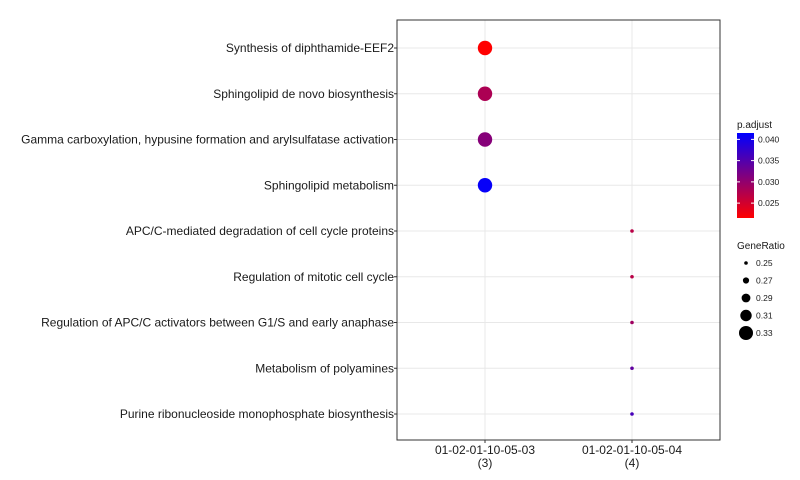 This screenshot has width=800, height=480. I want to click on gene-ratio-legend: GeneRatio 0.25 0.27 0.29 0.31 0.33, so click(761, 291).